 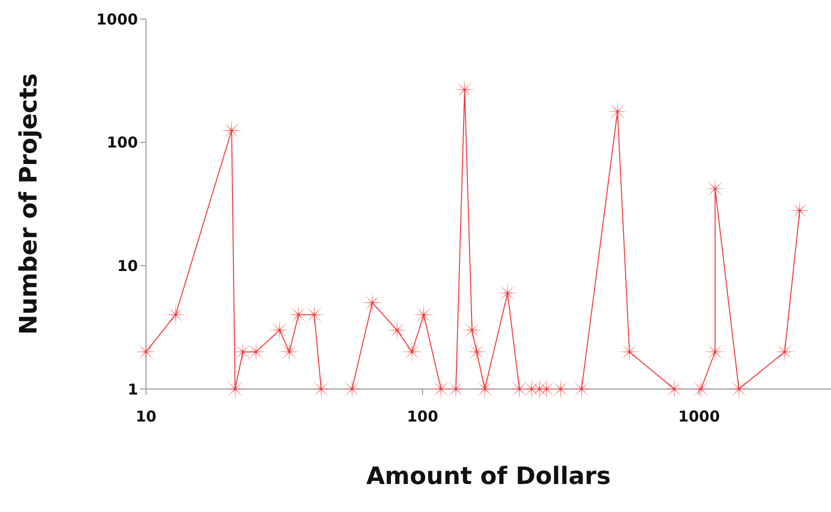 I want to click on y-axis-title: Number of Projects, so click(x=28, y=204).